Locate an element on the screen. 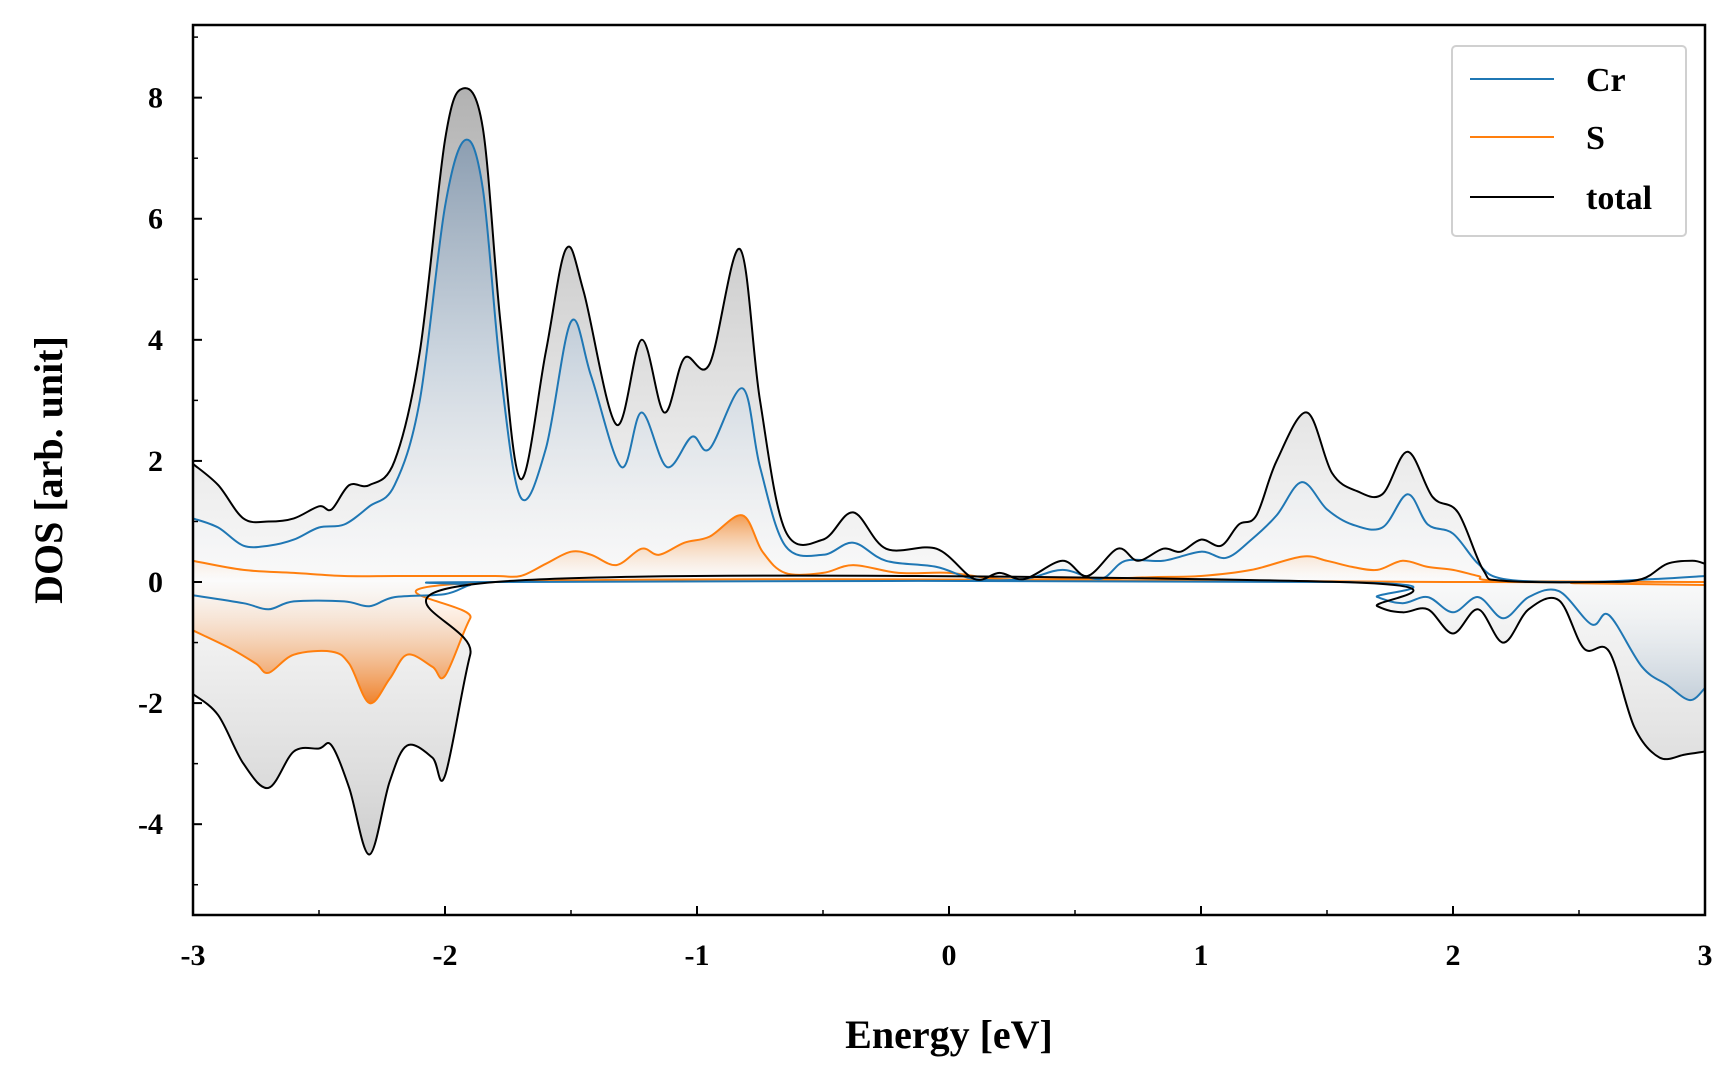 Image resolution: width=1728 pixels, height=1085 pixels. x-tick-label: 2 is located at coordinates (1453, 955).